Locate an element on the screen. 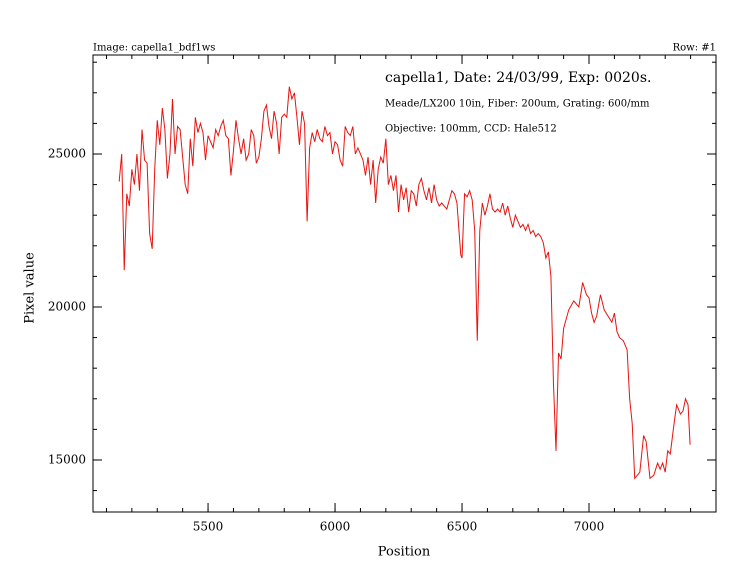  x-tick-label: 5500 is located at coordinates (208, 527).